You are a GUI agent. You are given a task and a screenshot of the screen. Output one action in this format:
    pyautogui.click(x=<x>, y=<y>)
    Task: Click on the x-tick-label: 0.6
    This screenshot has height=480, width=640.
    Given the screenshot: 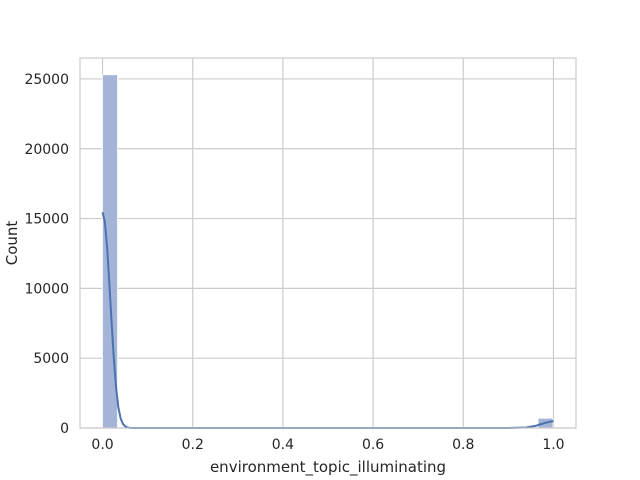 What is the action you would take?
    pyautogui.click(x=373, y=445)
    